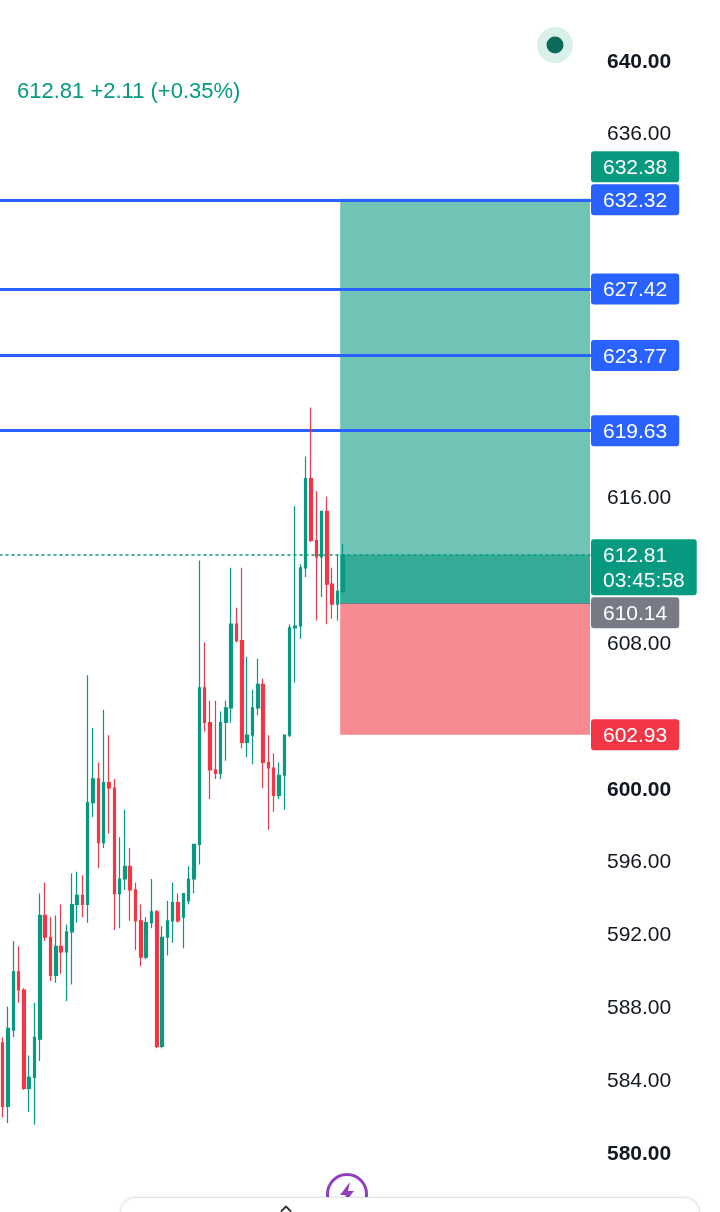 The image size is (720, 1212). Describe the element at coordinates (635, 167) in the screenshot. I see `band-label: 632.38` at that location.